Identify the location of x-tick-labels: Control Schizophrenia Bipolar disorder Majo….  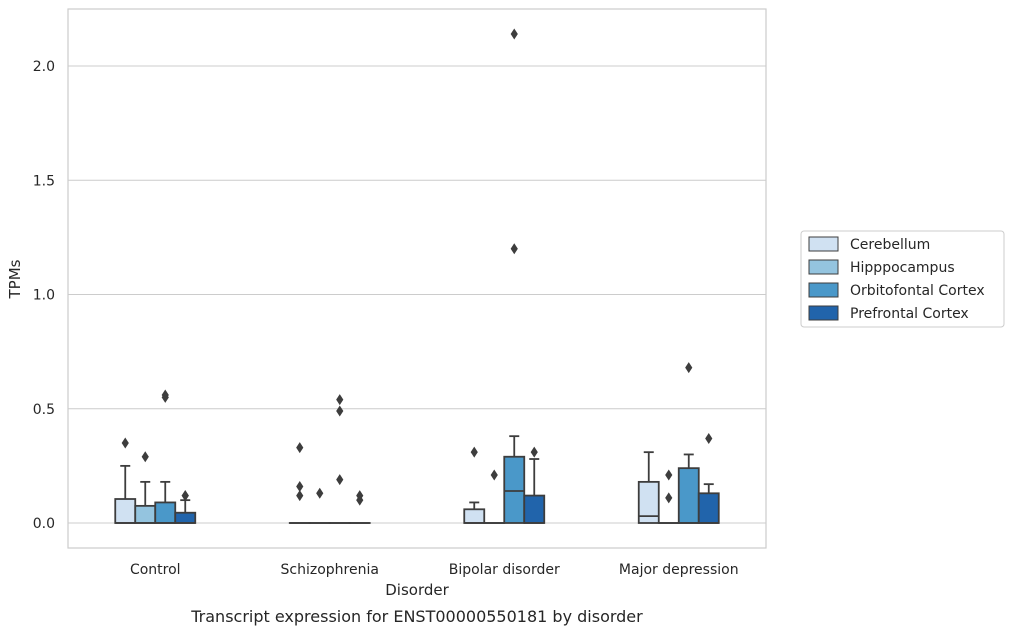
(434, 570).